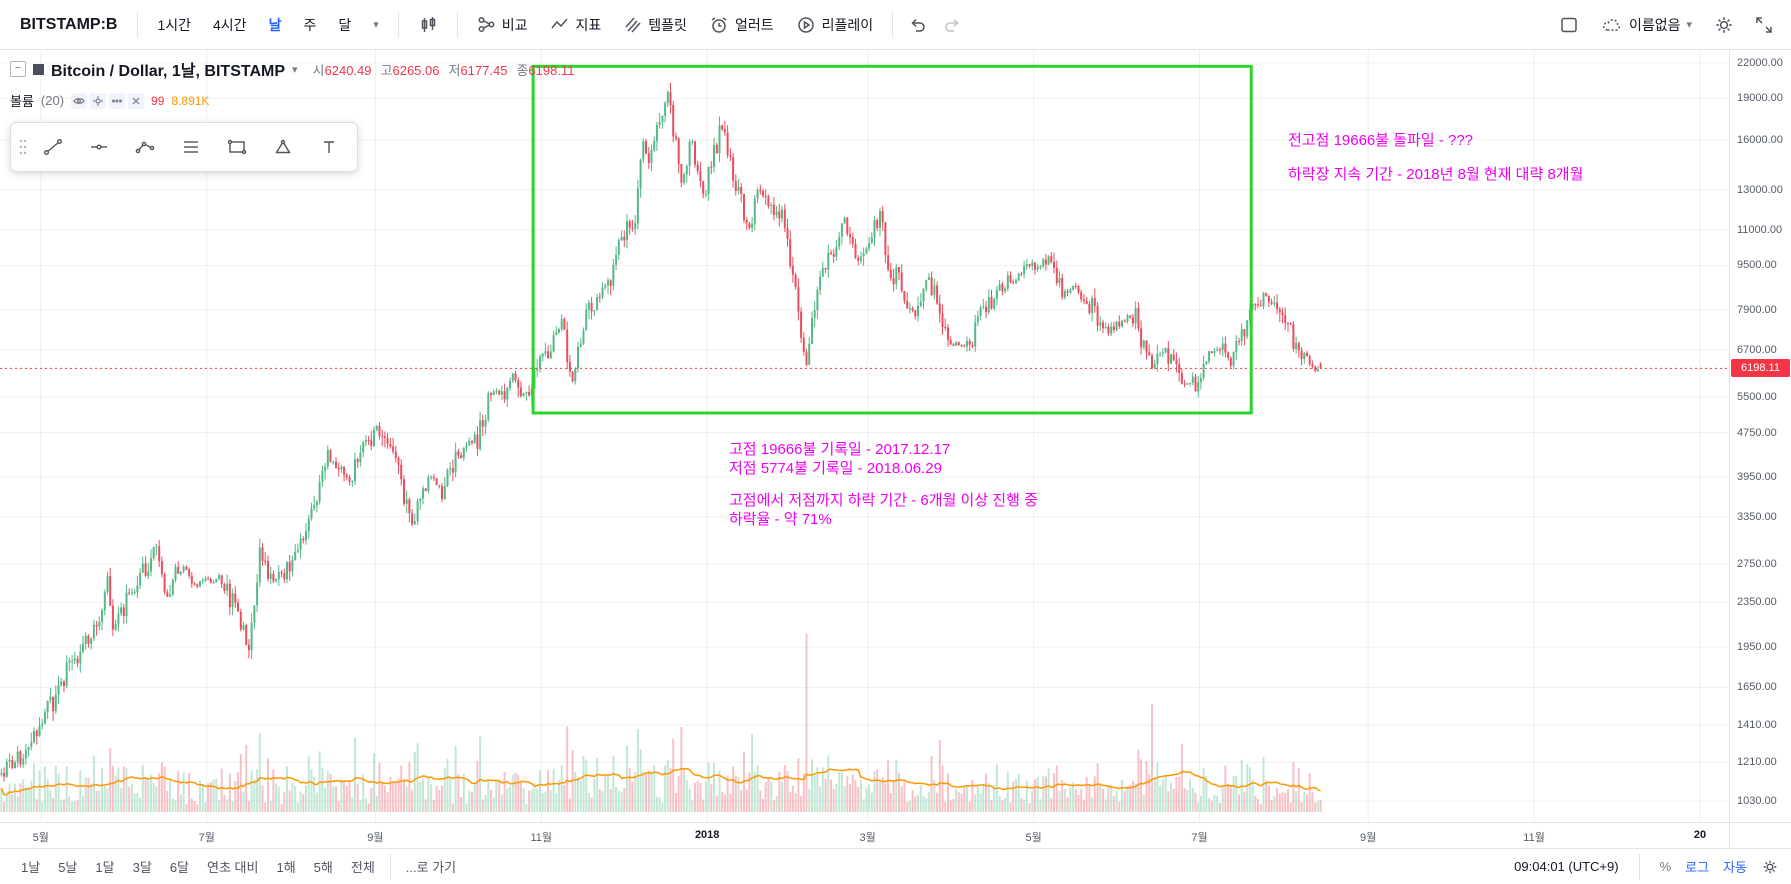 This screenshot has height=884, width=1791. Describe the element at coordinates (1757, 516) in the screenshot. I see `price-axis-label: 3350.00` at that location.